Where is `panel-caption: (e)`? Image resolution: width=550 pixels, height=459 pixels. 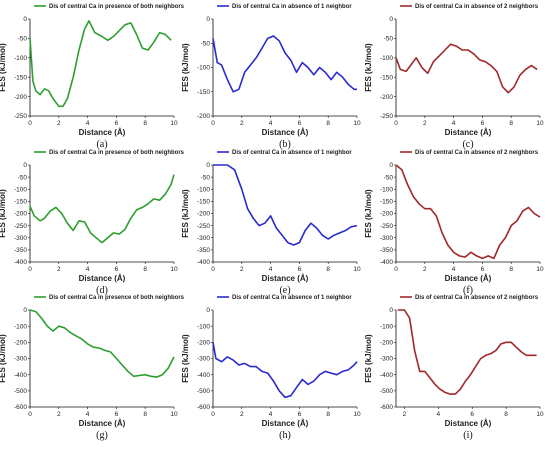 panel-caption: (e) is located at coordinates (284, 290).